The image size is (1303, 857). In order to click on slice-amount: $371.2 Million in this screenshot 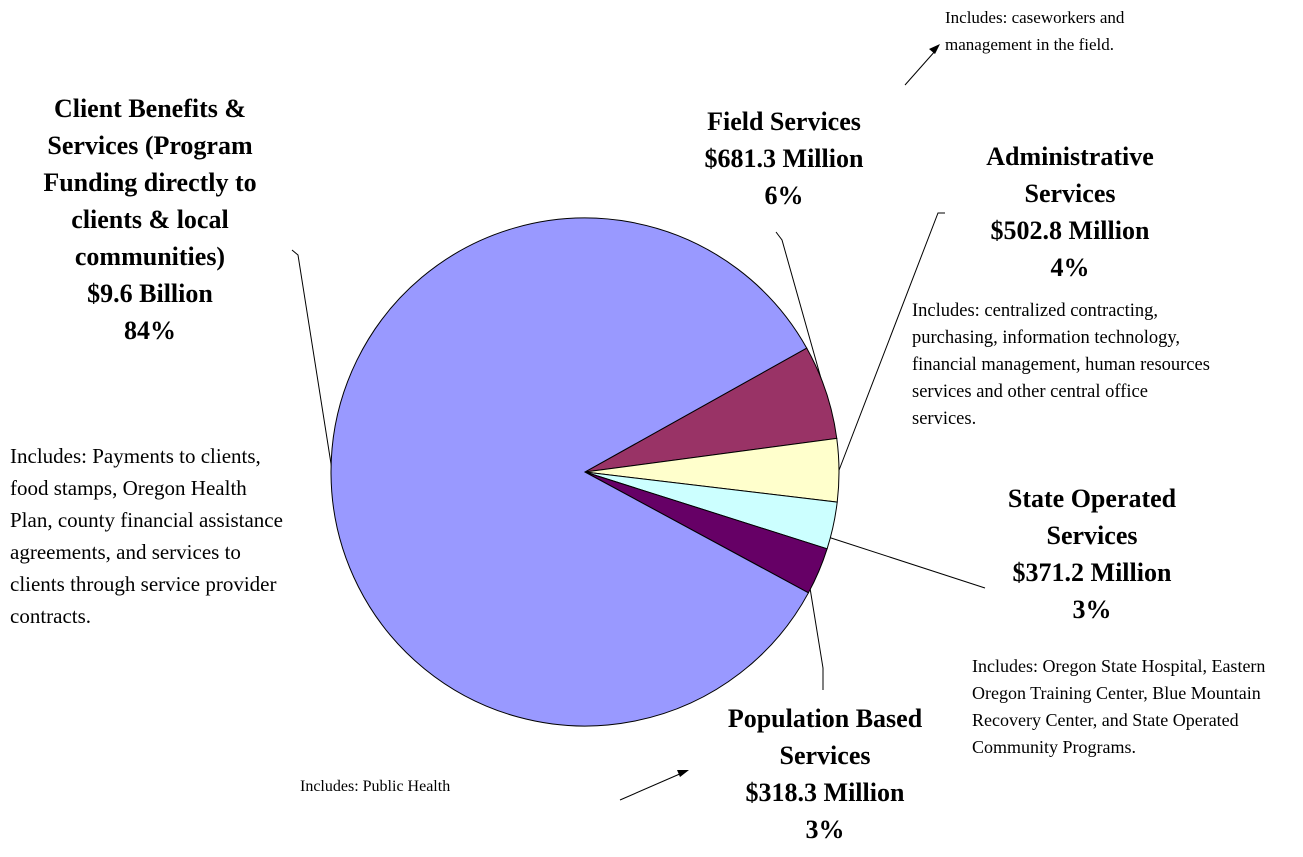, I will do `click(1092, 572)`.